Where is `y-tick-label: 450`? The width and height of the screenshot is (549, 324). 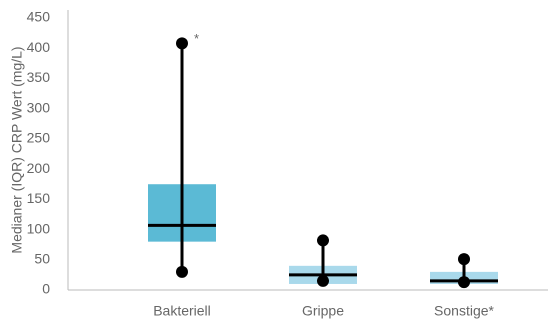
y-tick-label: 450 is located at coordinates (39, 17).